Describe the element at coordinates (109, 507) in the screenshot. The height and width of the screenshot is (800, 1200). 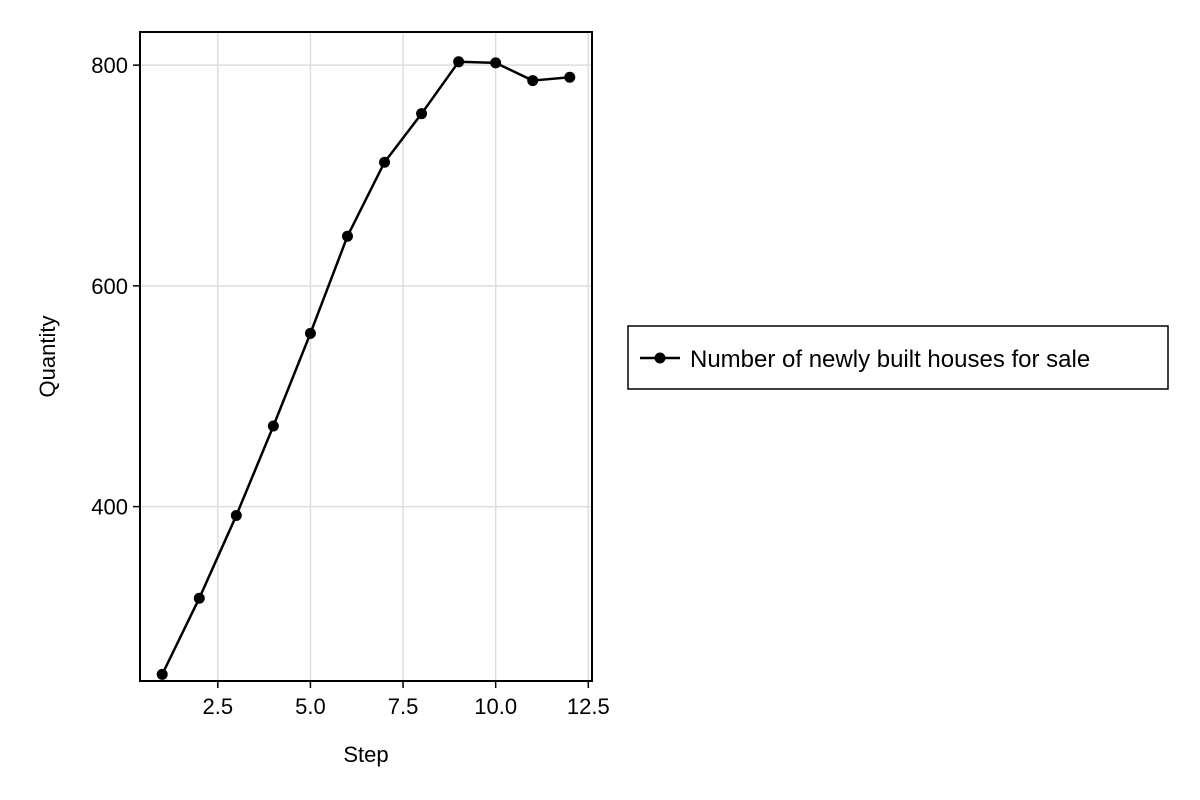
I see `y-tick-label: 400` at that location.